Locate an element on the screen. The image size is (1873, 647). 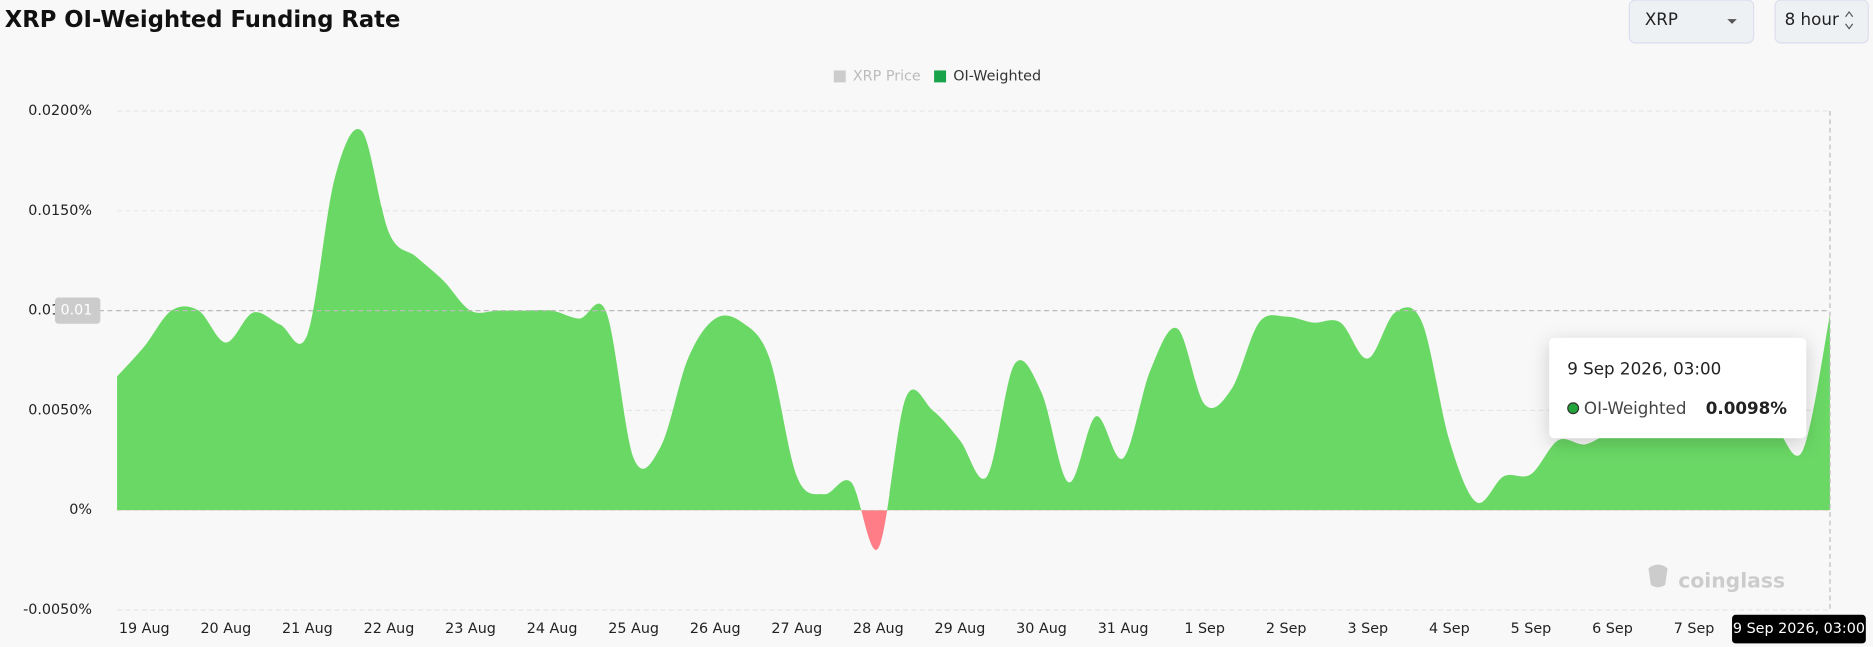
coin-select-value: XRP is located at coordinates (1661, 19).